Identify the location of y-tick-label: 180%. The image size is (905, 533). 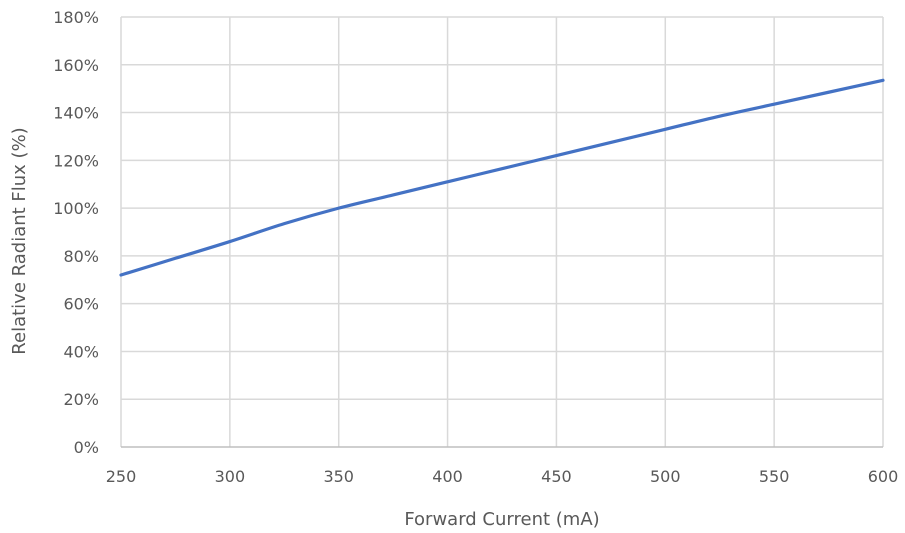
(76, 17).